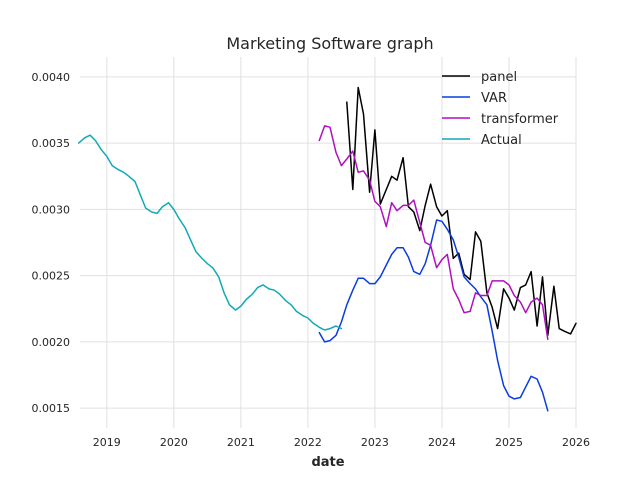  Describe the element at coordinates (51, 276) in the screenshot. I see `y-tick-label: 0.0025` at that location.